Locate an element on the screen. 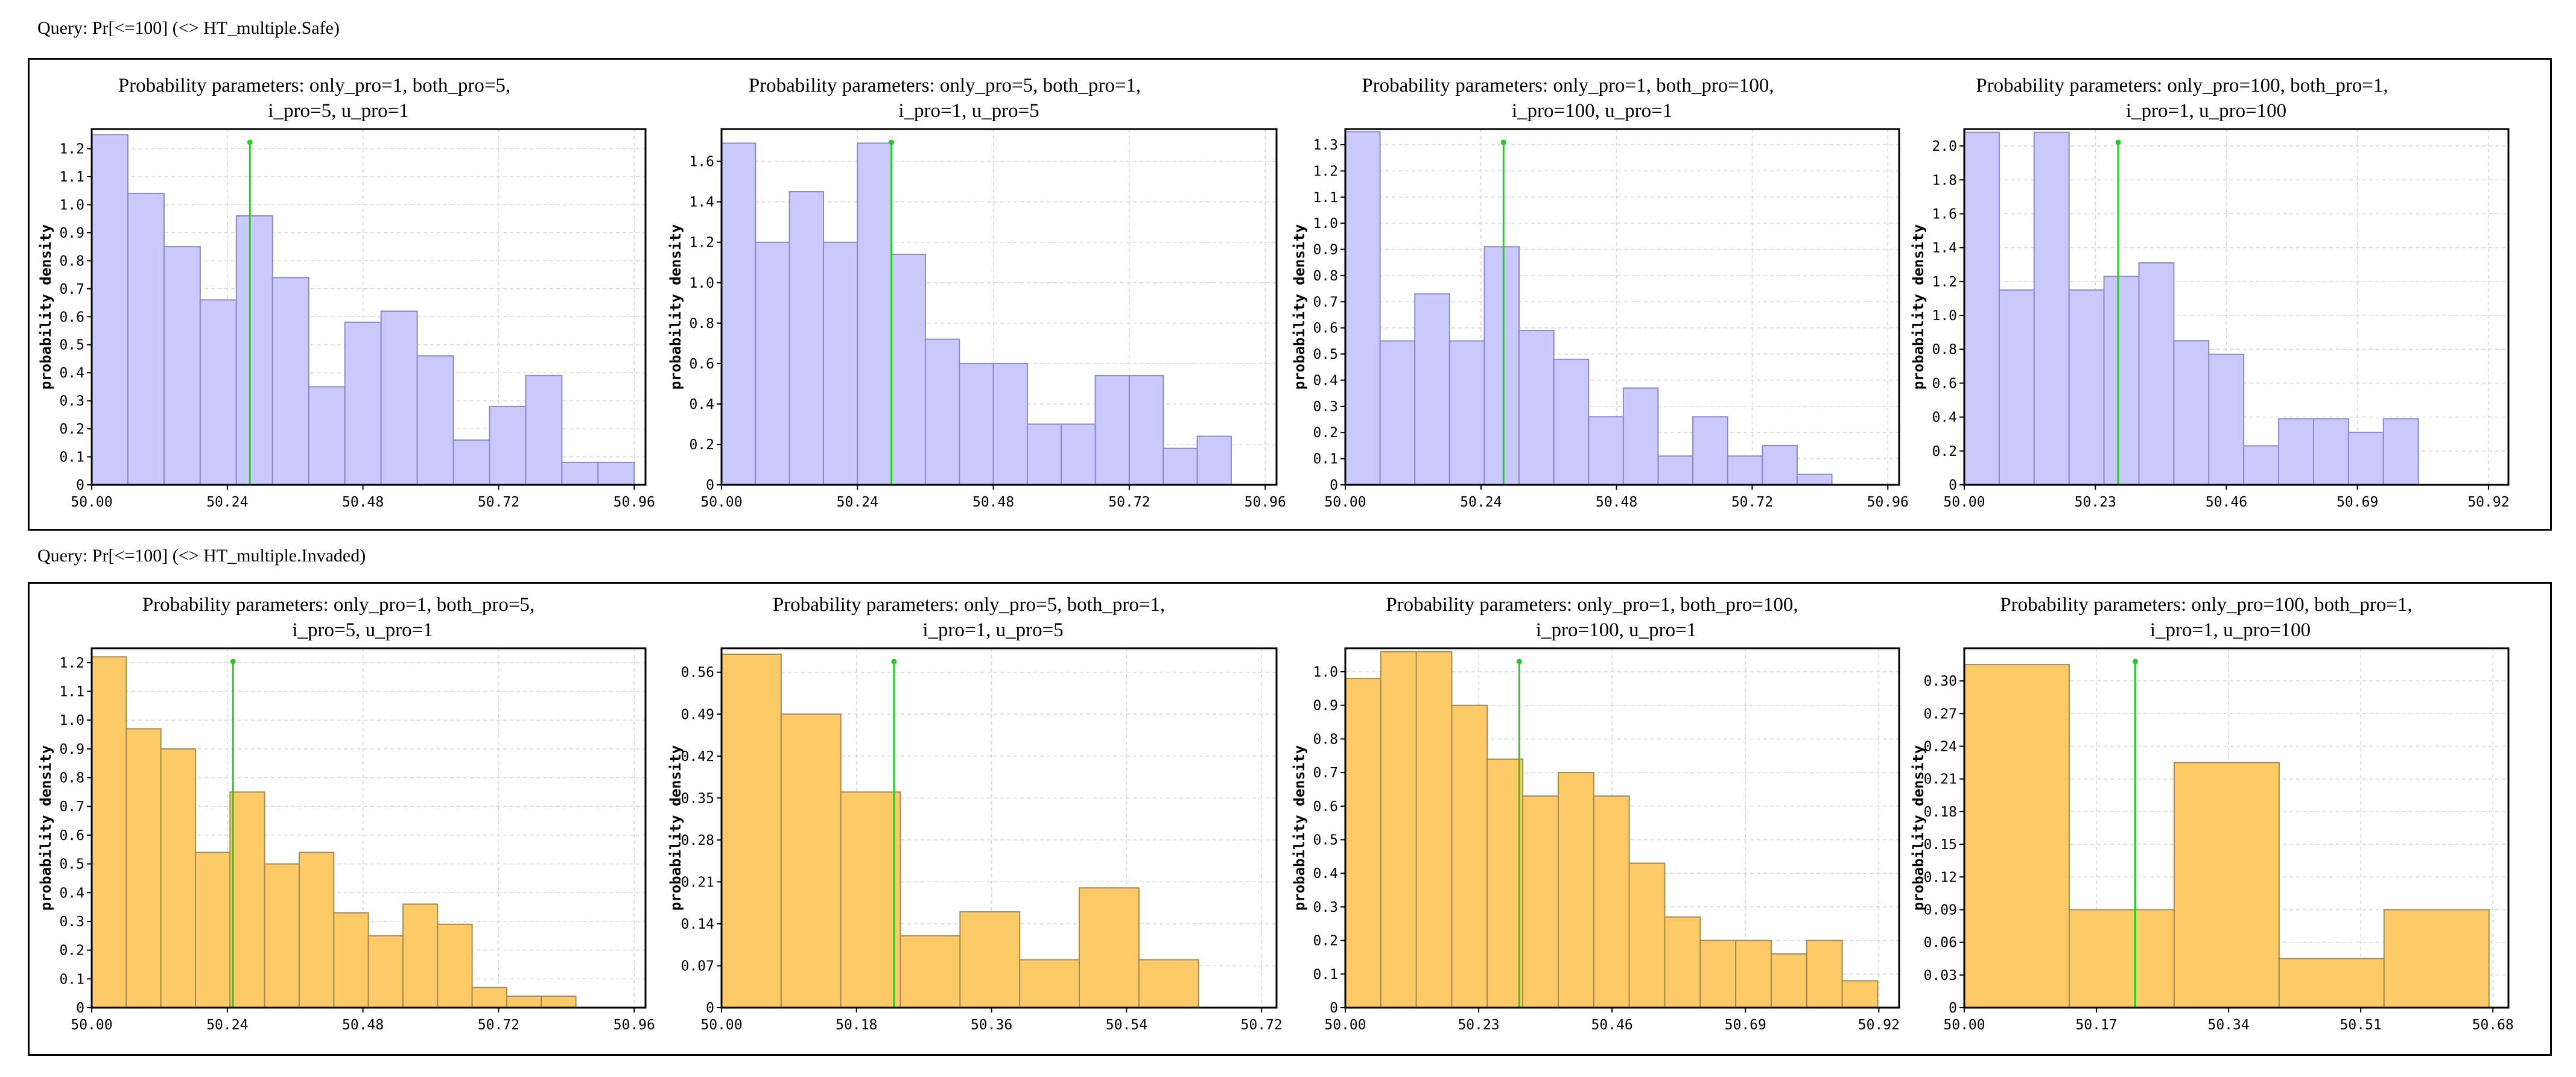 The width and height of the screenshot is (2576, 1077). chart-title-line-2: i_pro=100, u_pro=1 is located at coordinates (1592, 111).